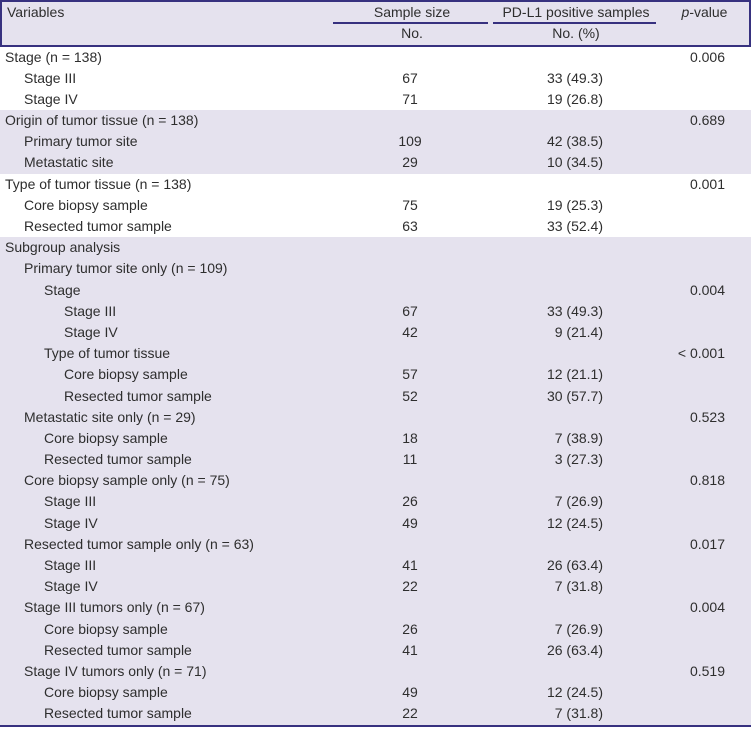  I want to click on table-row: Metastatic site 29 10 (34.5), so click(375, 163).